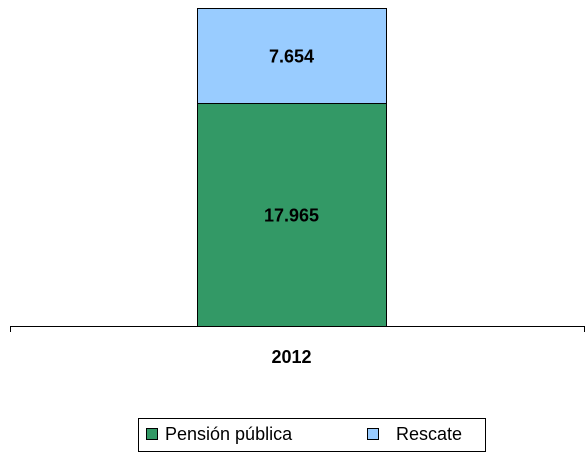 The width and height of the screenshot is (585, 452). What do you see at coordinates (291, 357) in the screenshot?
I see `x-tick-label: 2012` at bounding box center [291, 357].